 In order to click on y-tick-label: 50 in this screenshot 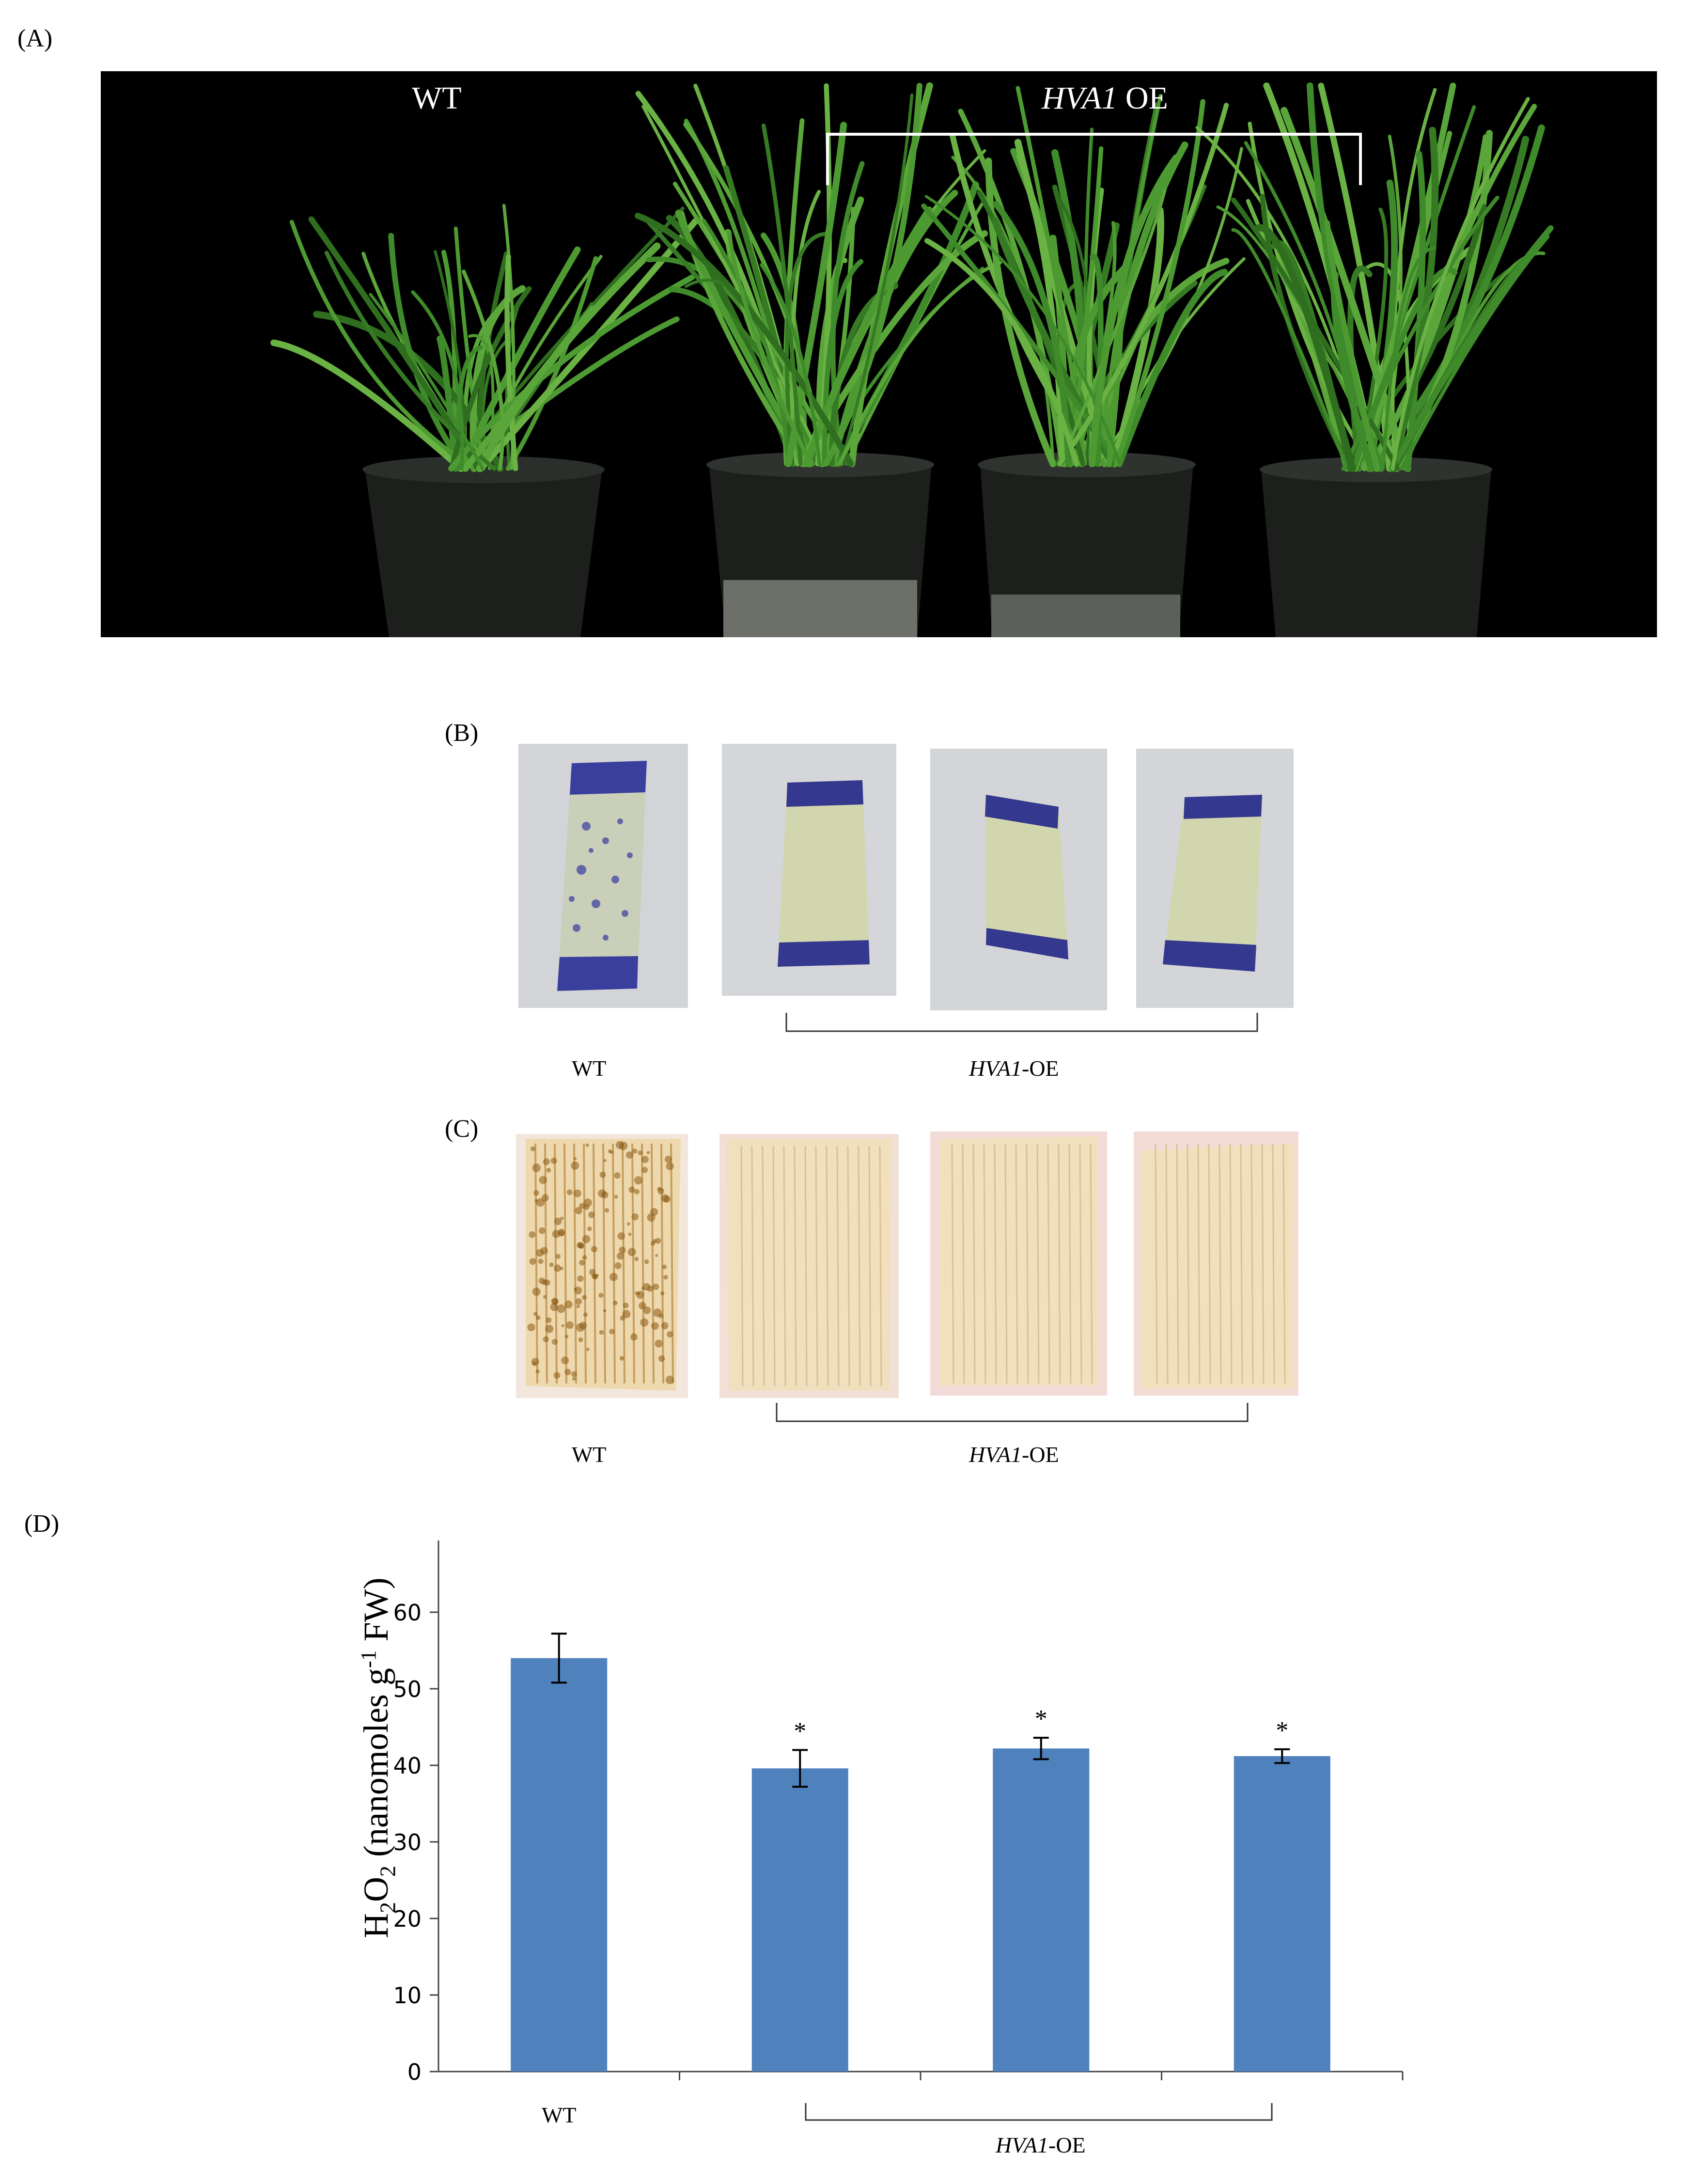, I will do `click(407, 1689)`.